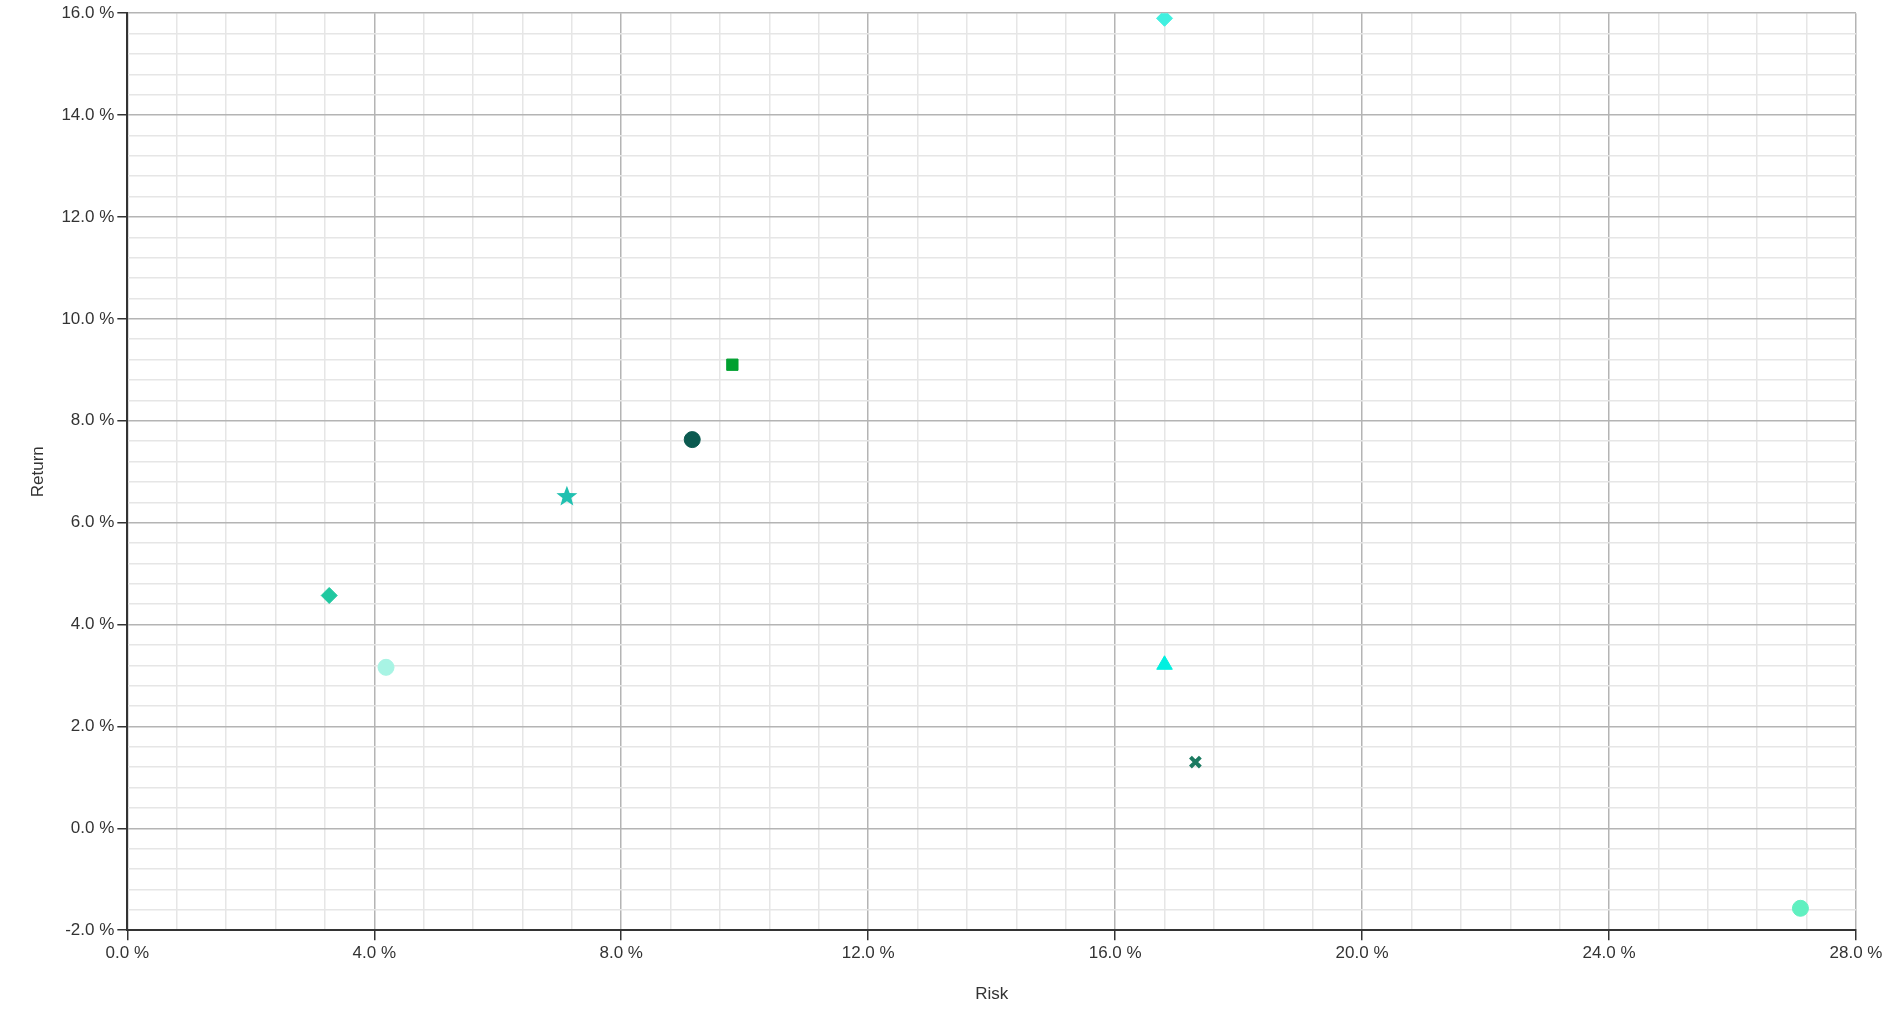 The image size is (1896, 1019). I want to click on y-tick-label: 8.0 %, so click(92, 420).